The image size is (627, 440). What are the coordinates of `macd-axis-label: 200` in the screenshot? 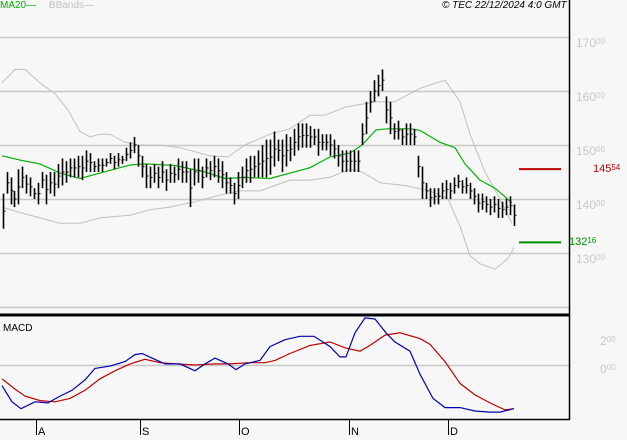 It's located at (608, 341).